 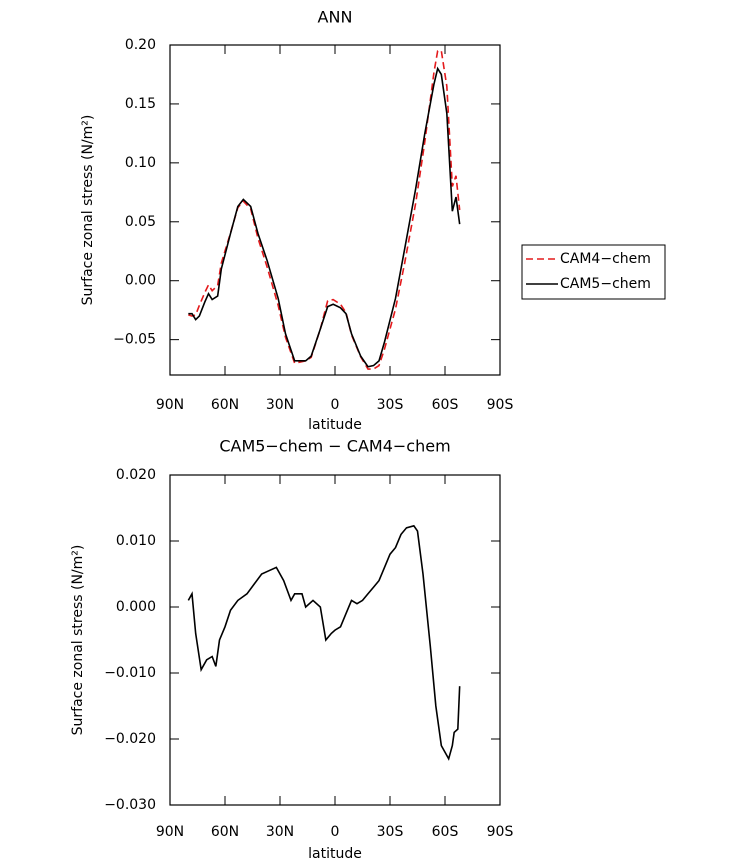 What do you see at coordinates (605, 259) in the screenshot?
I see `legend-label: CAM4−chem` at bounding box center [605, 259].